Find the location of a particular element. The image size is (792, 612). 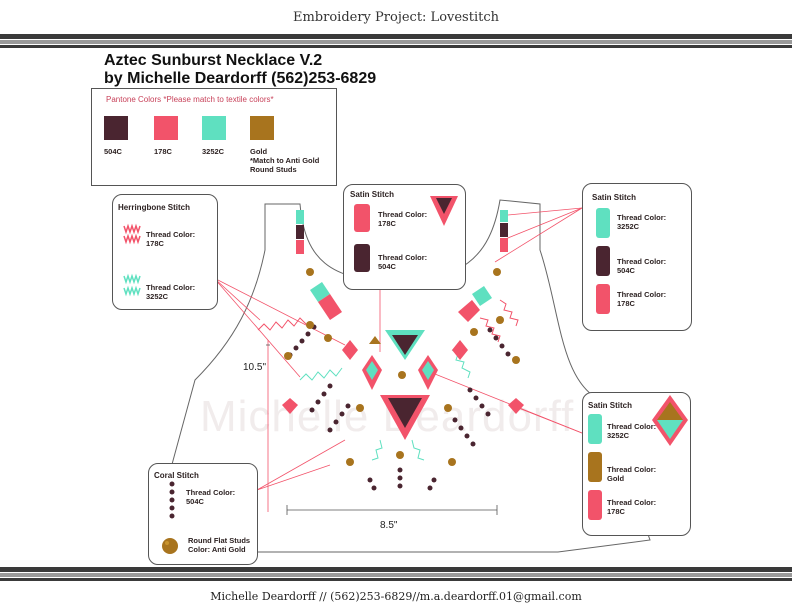

coral-heading: Coral Stitch is located at coordinates (176, 475).